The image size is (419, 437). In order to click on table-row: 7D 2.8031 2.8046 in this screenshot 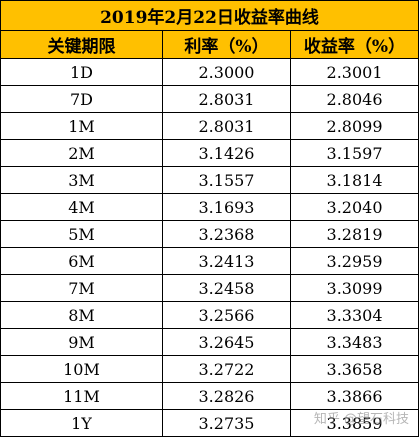, I will do `click(209, 99)`.